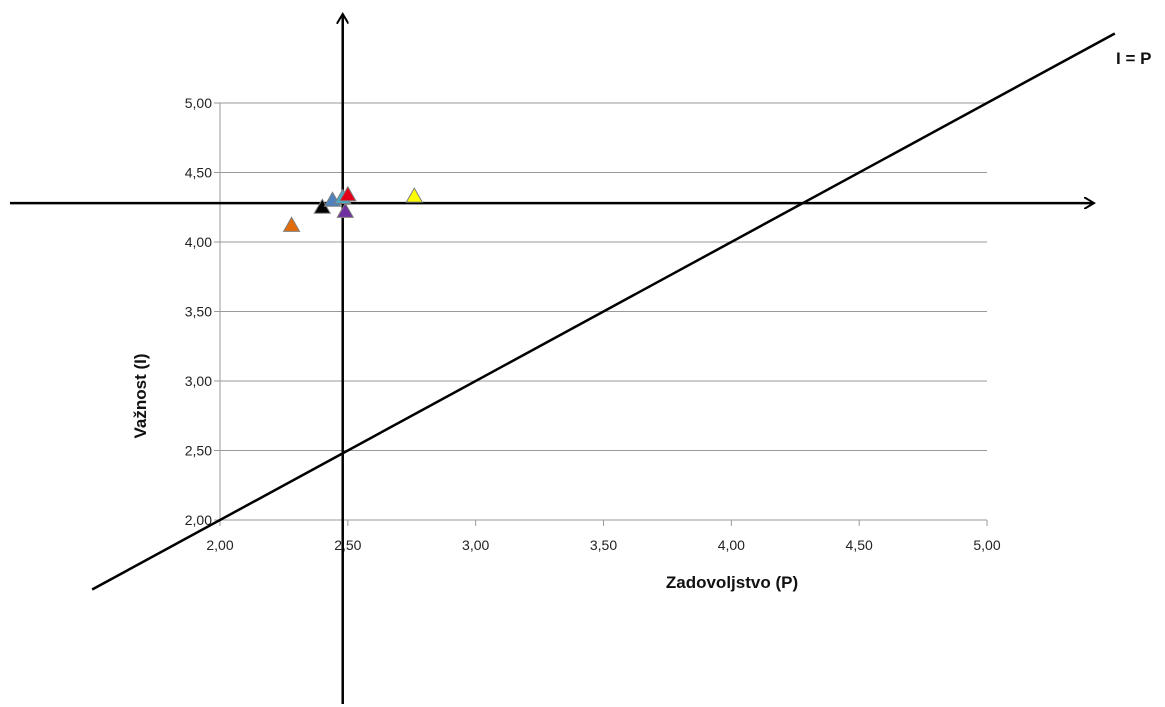  What do you see at coordinates (475, 545) in the screenshot?
I see `x-tick-label: 3,00` at bounding box center [475, 545].